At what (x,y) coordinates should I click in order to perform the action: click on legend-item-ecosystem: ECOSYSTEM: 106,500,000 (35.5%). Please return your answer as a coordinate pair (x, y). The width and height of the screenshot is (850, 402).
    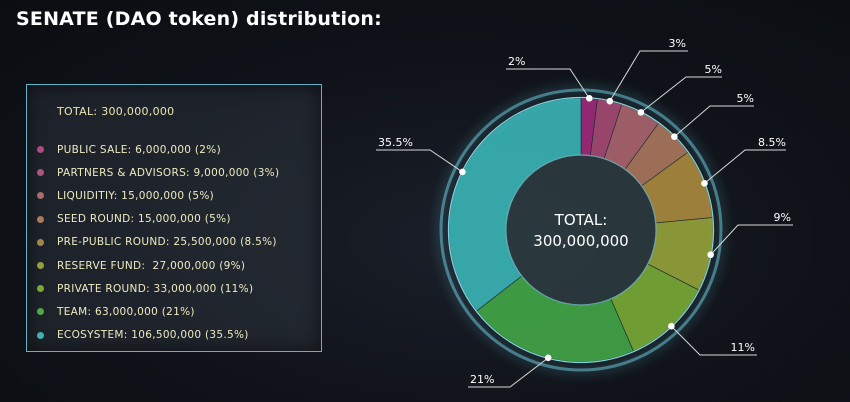
    Looking at the image, I should click on (158, 335).